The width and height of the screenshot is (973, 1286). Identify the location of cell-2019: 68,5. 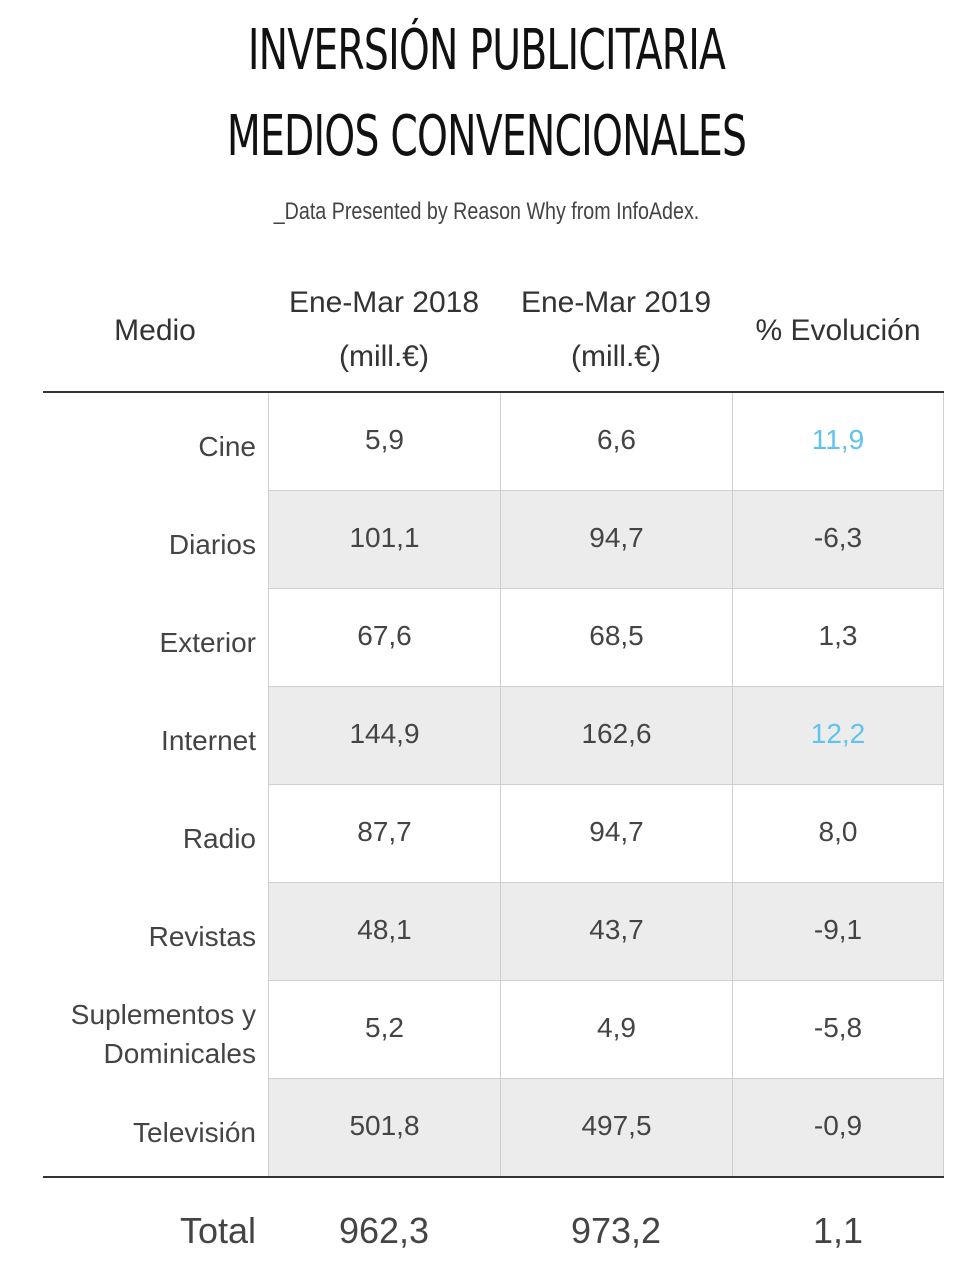
(616, 638).